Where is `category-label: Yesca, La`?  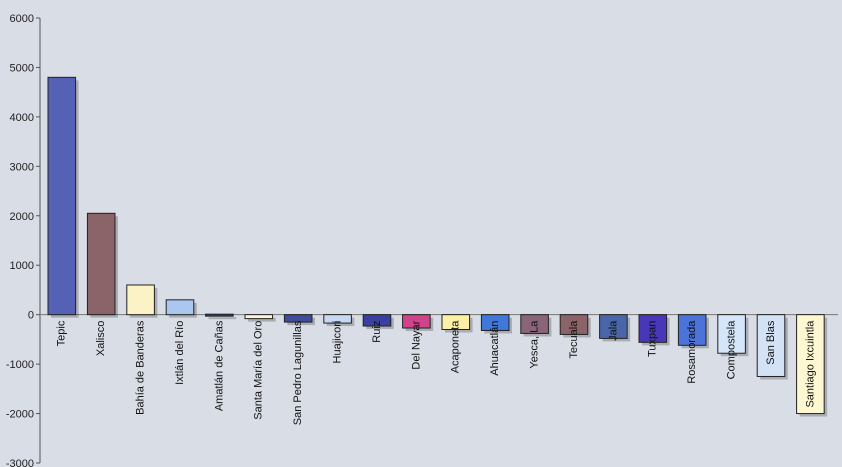 category-label: Yesca, La is located at coordinates (534, 344).